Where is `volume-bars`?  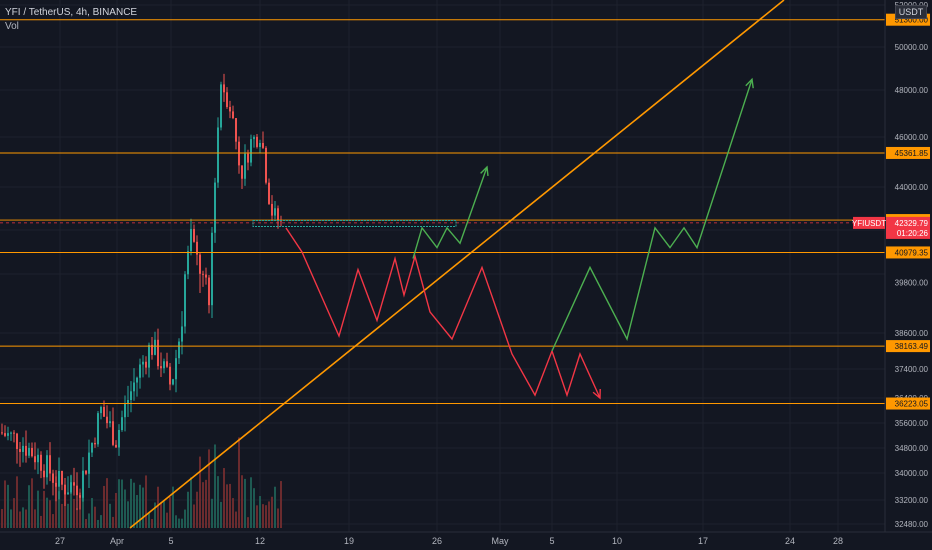 volume-bars is located at coordinates (141, 482).